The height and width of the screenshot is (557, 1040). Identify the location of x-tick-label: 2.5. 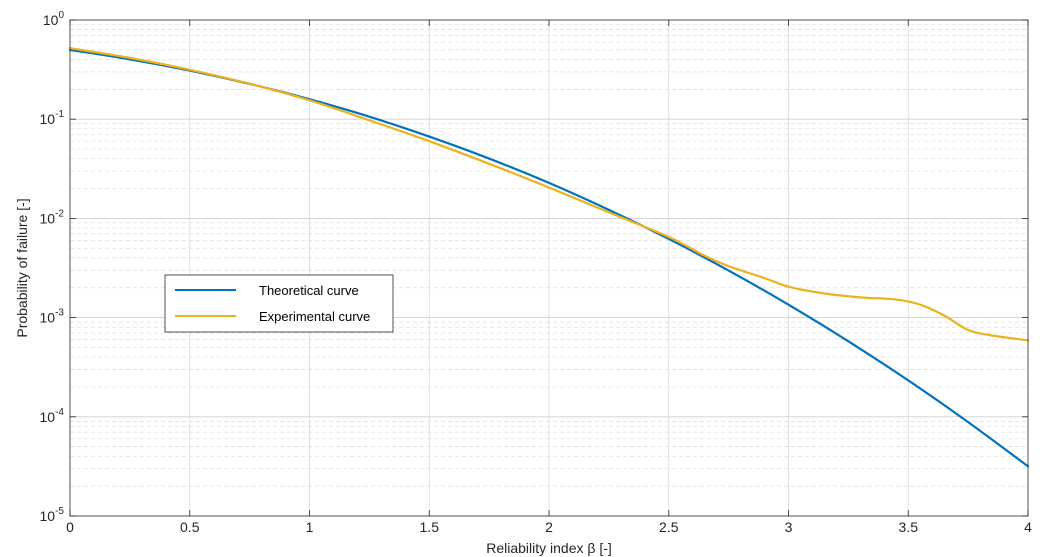
(669, 527).